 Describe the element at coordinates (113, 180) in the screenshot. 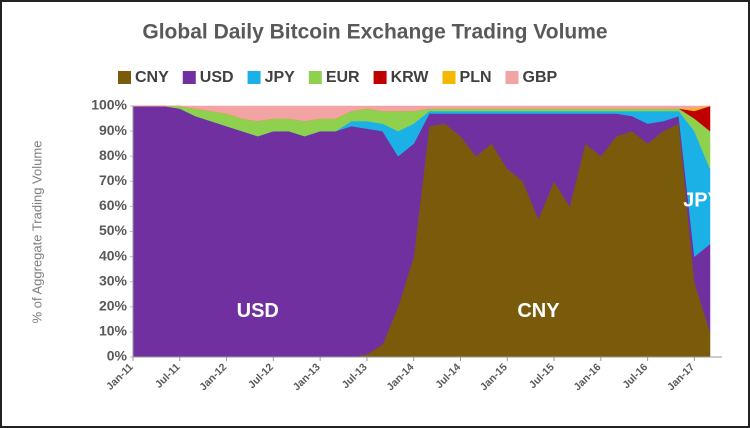

I see `y-tick-label: 70%` at that location.